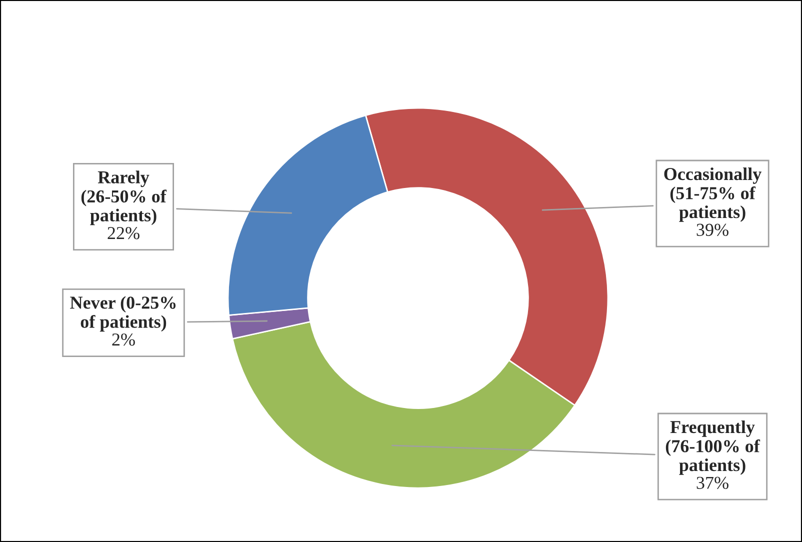 The width and height of the screenshot is (802, 542). I want to click on slice-label: Occasionally (51-75% of patients), so click(713, 194).